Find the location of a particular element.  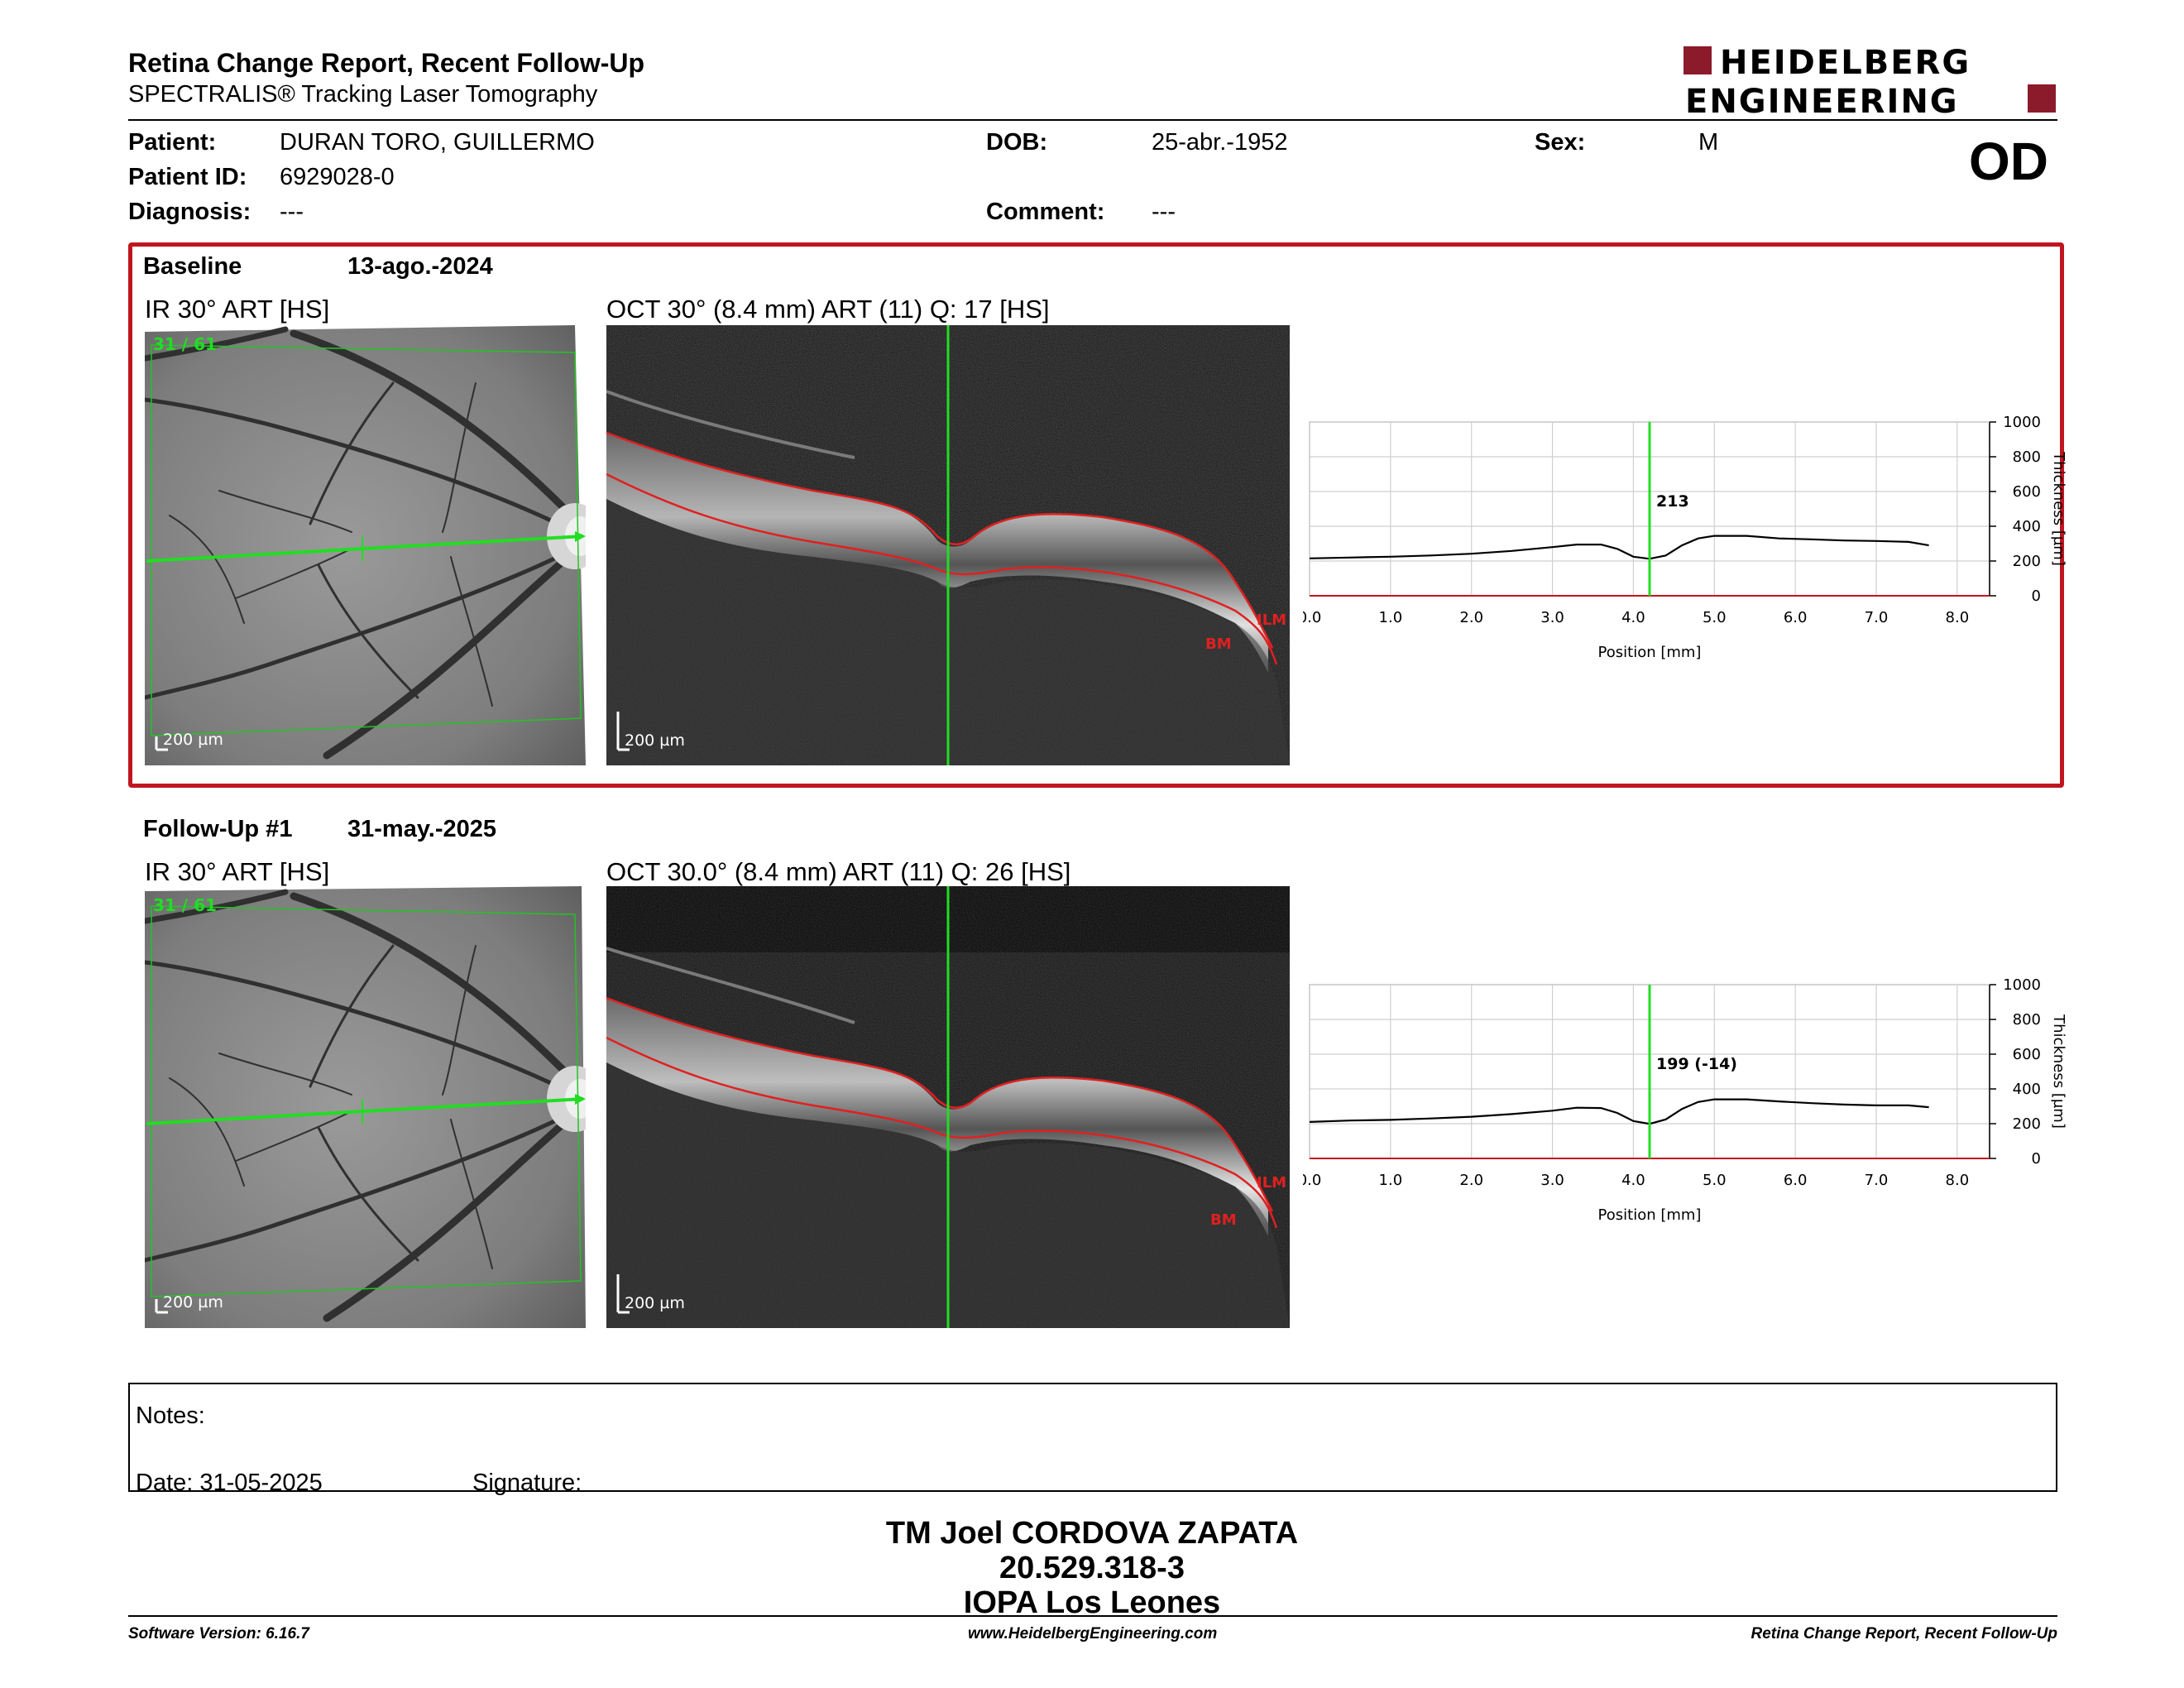

patient-label: Patient: is located at coordinates (172, 142).